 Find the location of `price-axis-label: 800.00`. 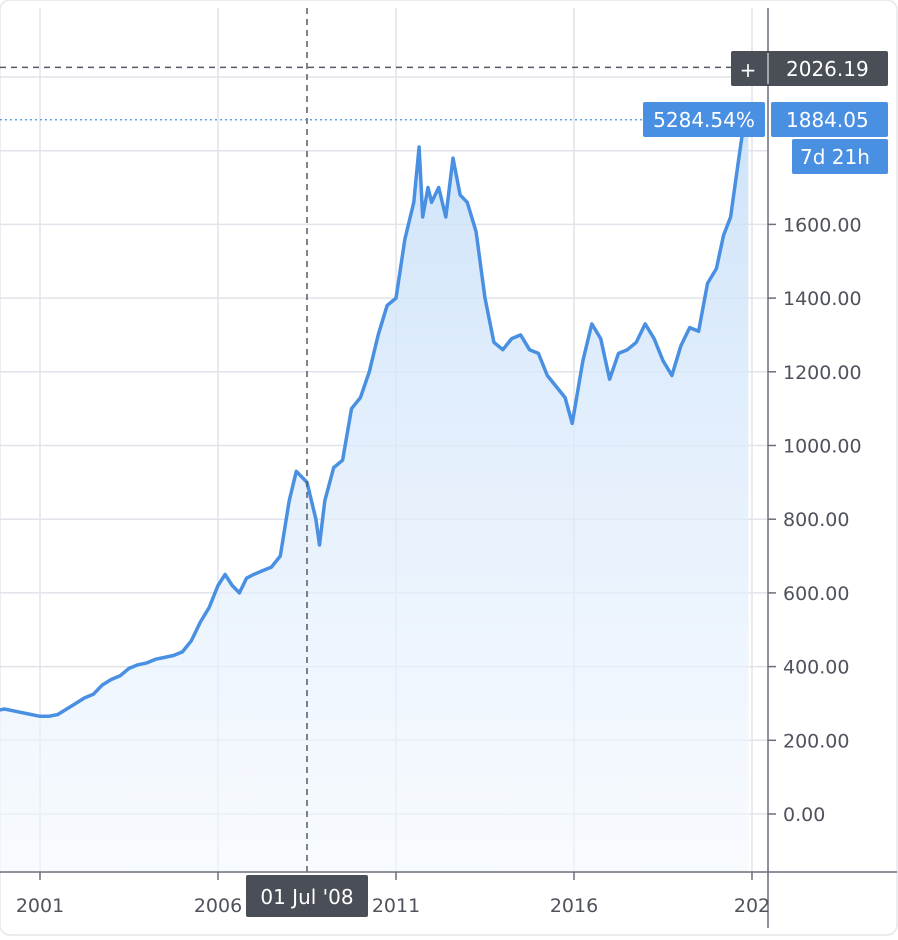

price-axis-label: 800.00 is located at coordinates (816, 520).